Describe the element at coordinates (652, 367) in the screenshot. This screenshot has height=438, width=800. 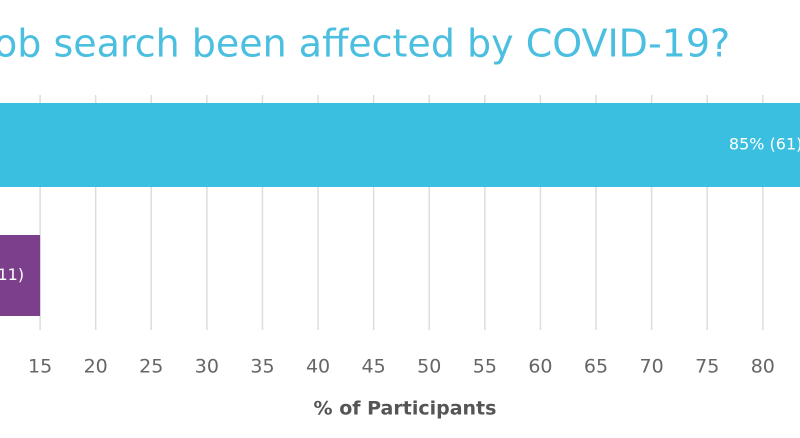
I see `x-tick-label: 70` at that location.